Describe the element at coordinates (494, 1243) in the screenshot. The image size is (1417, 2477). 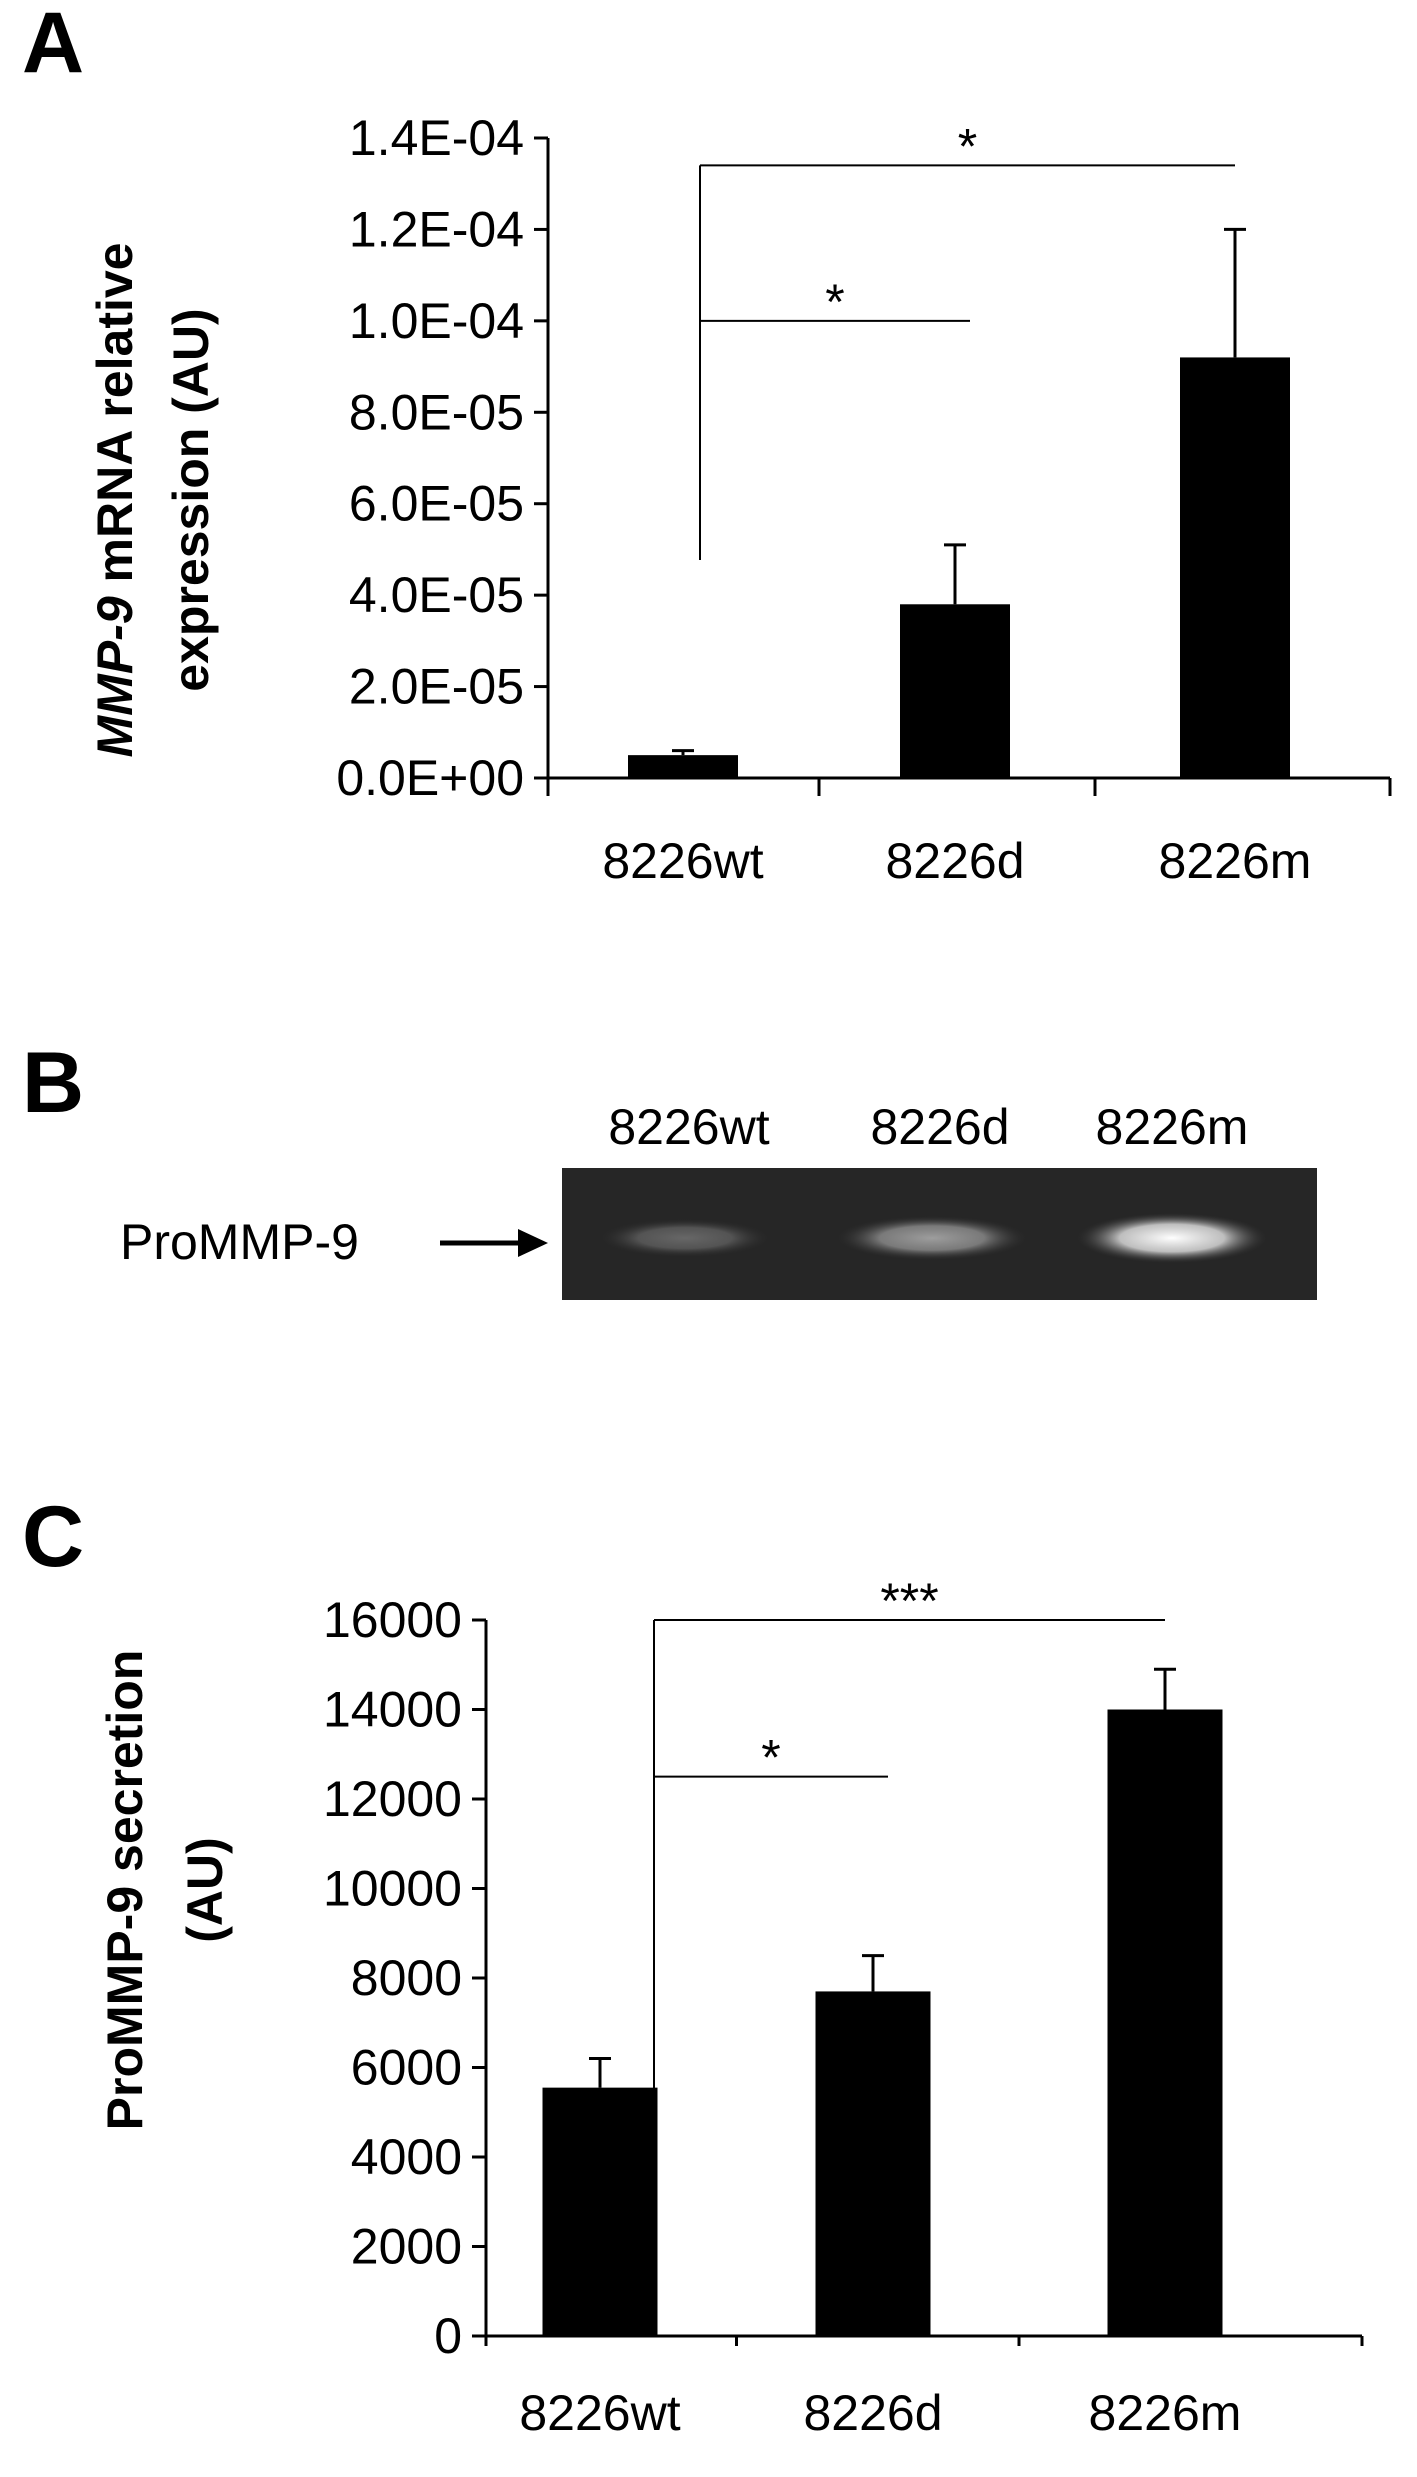
I see `arrow-icon` at that location.